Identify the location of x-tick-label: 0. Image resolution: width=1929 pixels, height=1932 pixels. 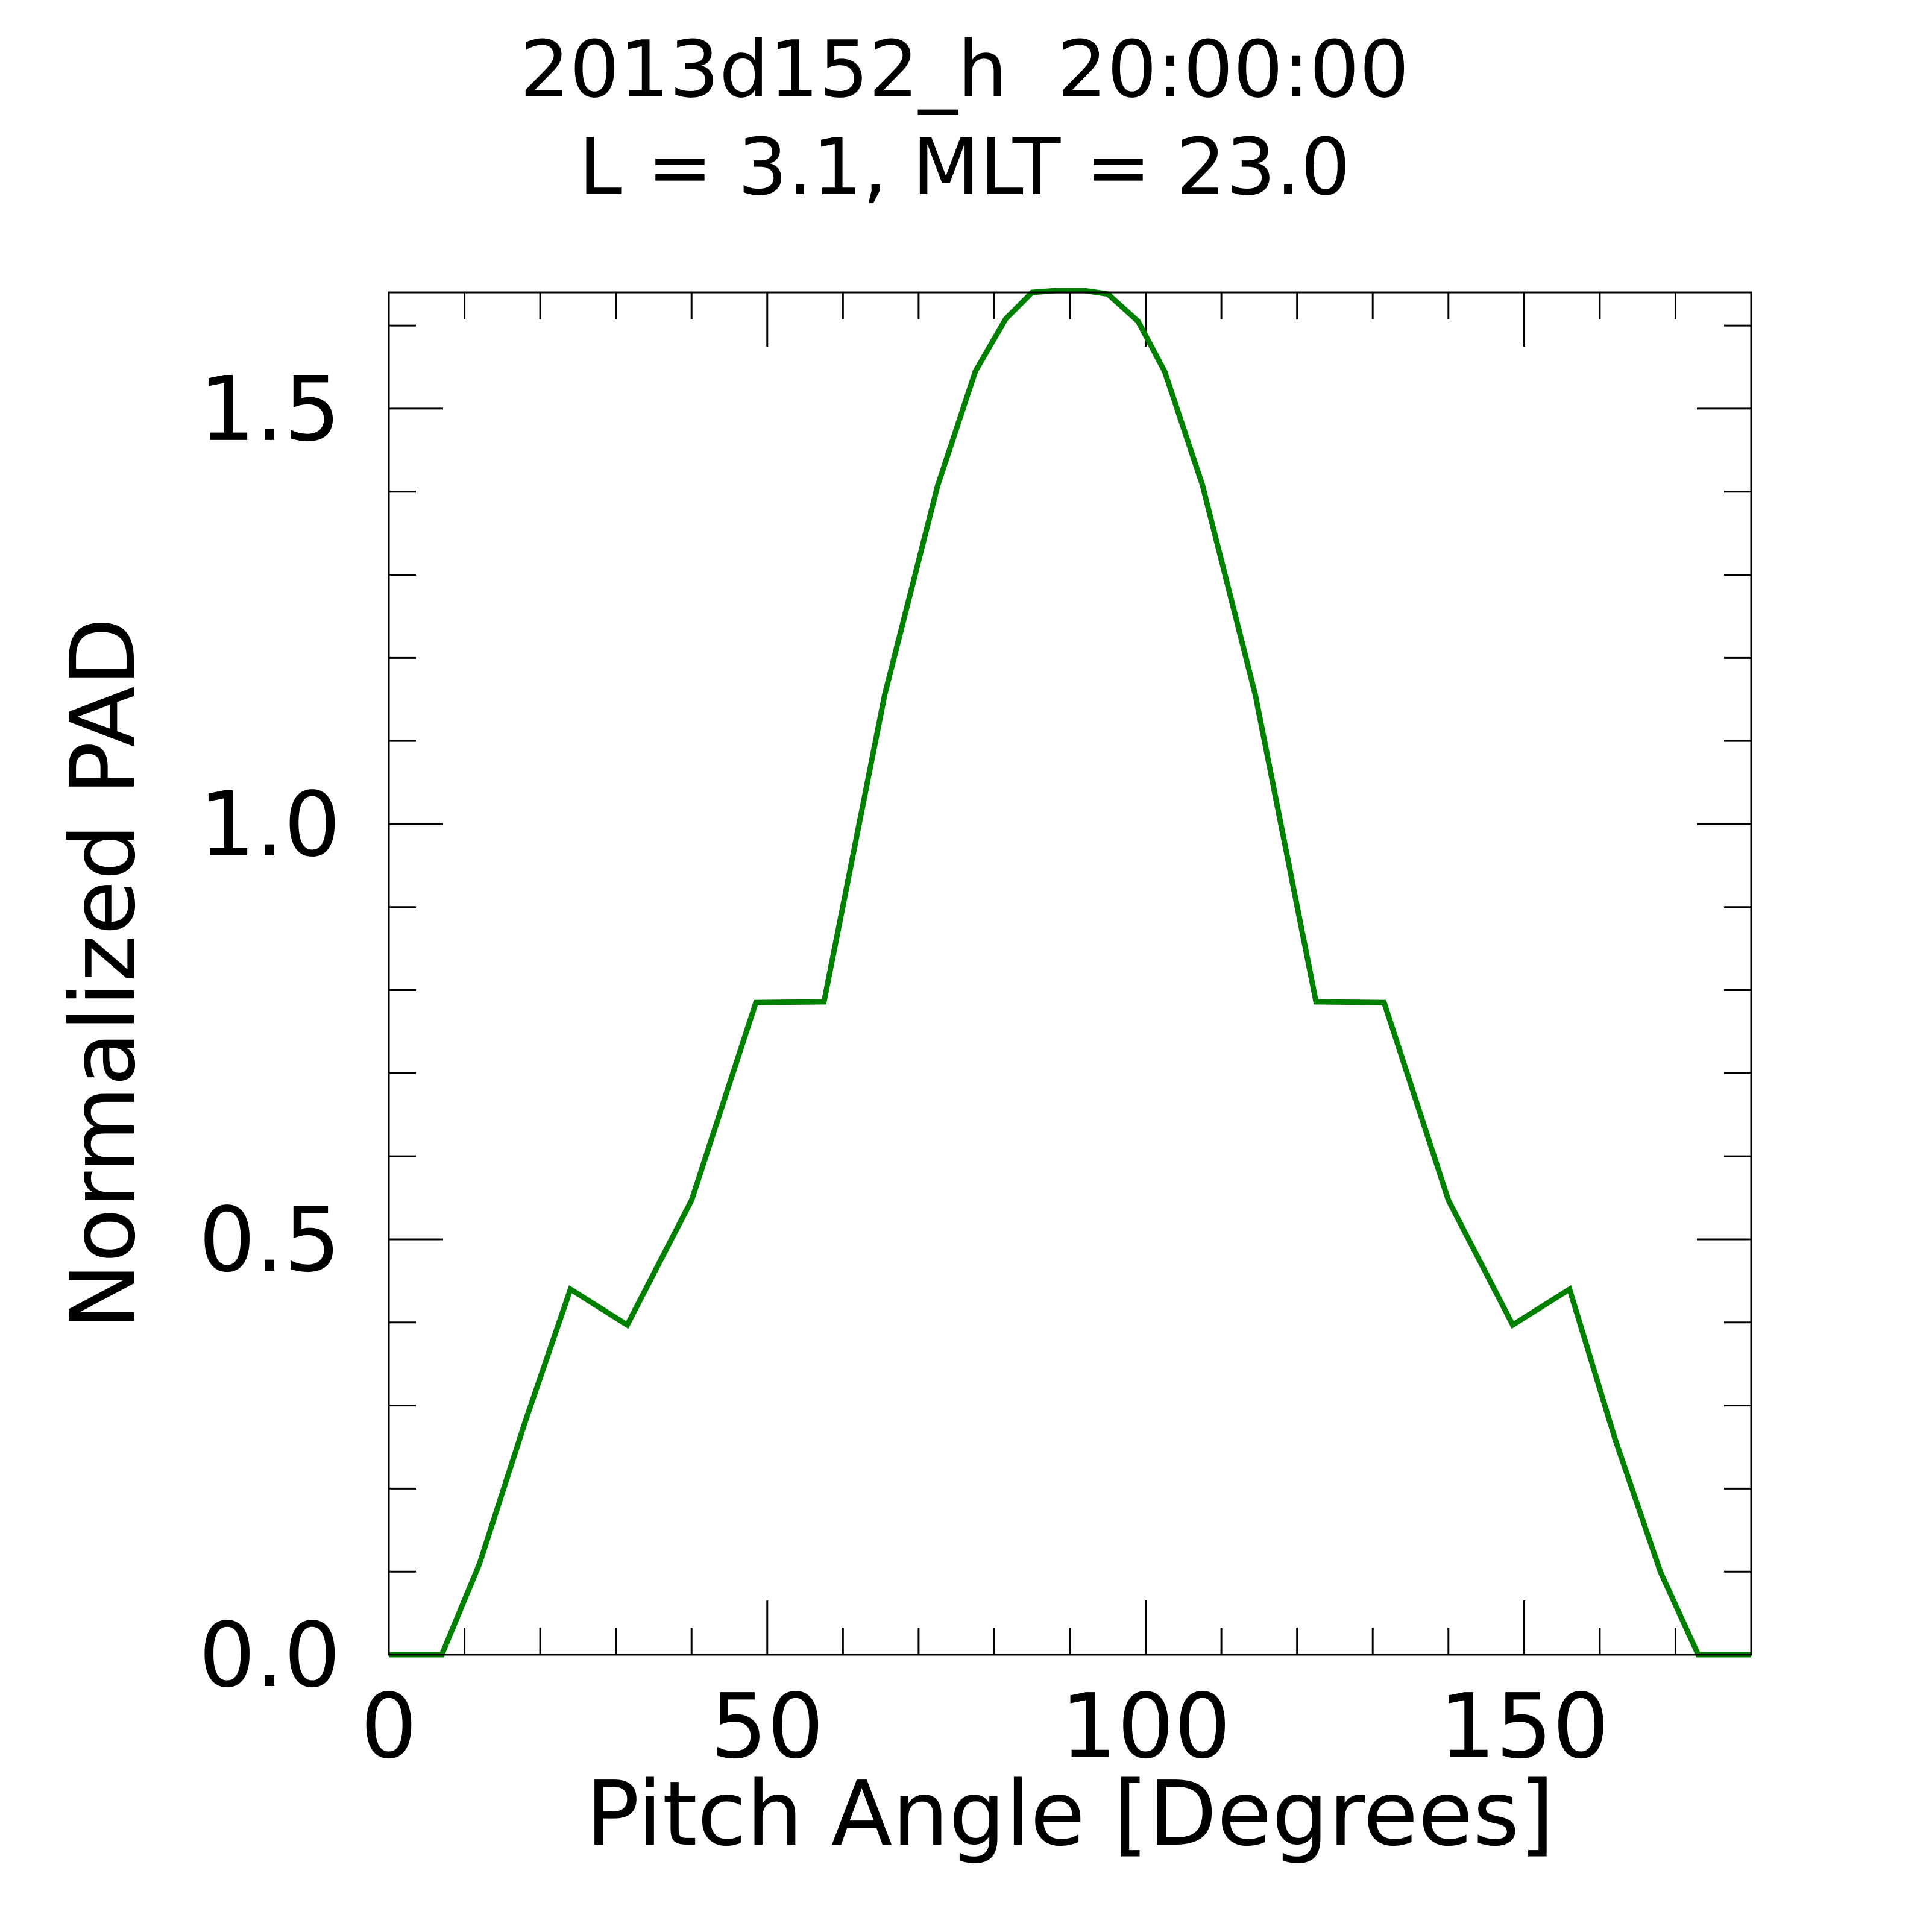
(388, 1726).